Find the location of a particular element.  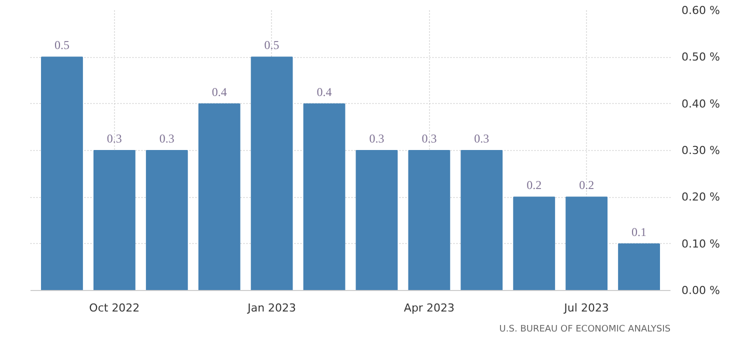

y-tick-label: 0.30 % is located at coordinates (701, 150).